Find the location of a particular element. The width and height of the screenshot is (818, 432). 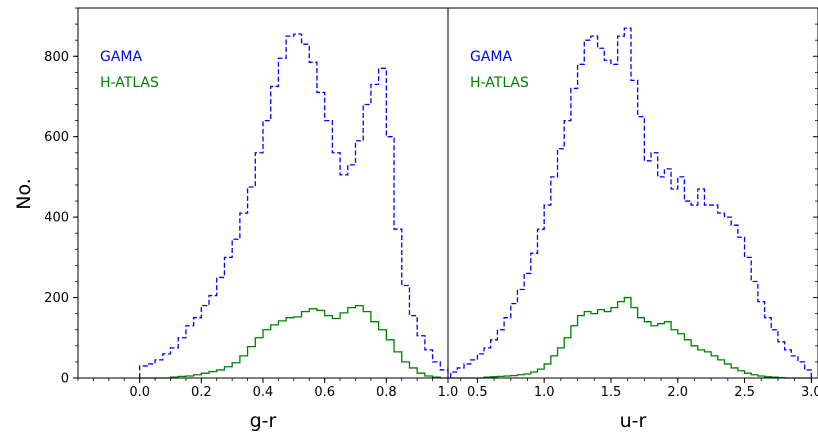

x-tick-label: 2.5 is located at coordinates (744, 392).